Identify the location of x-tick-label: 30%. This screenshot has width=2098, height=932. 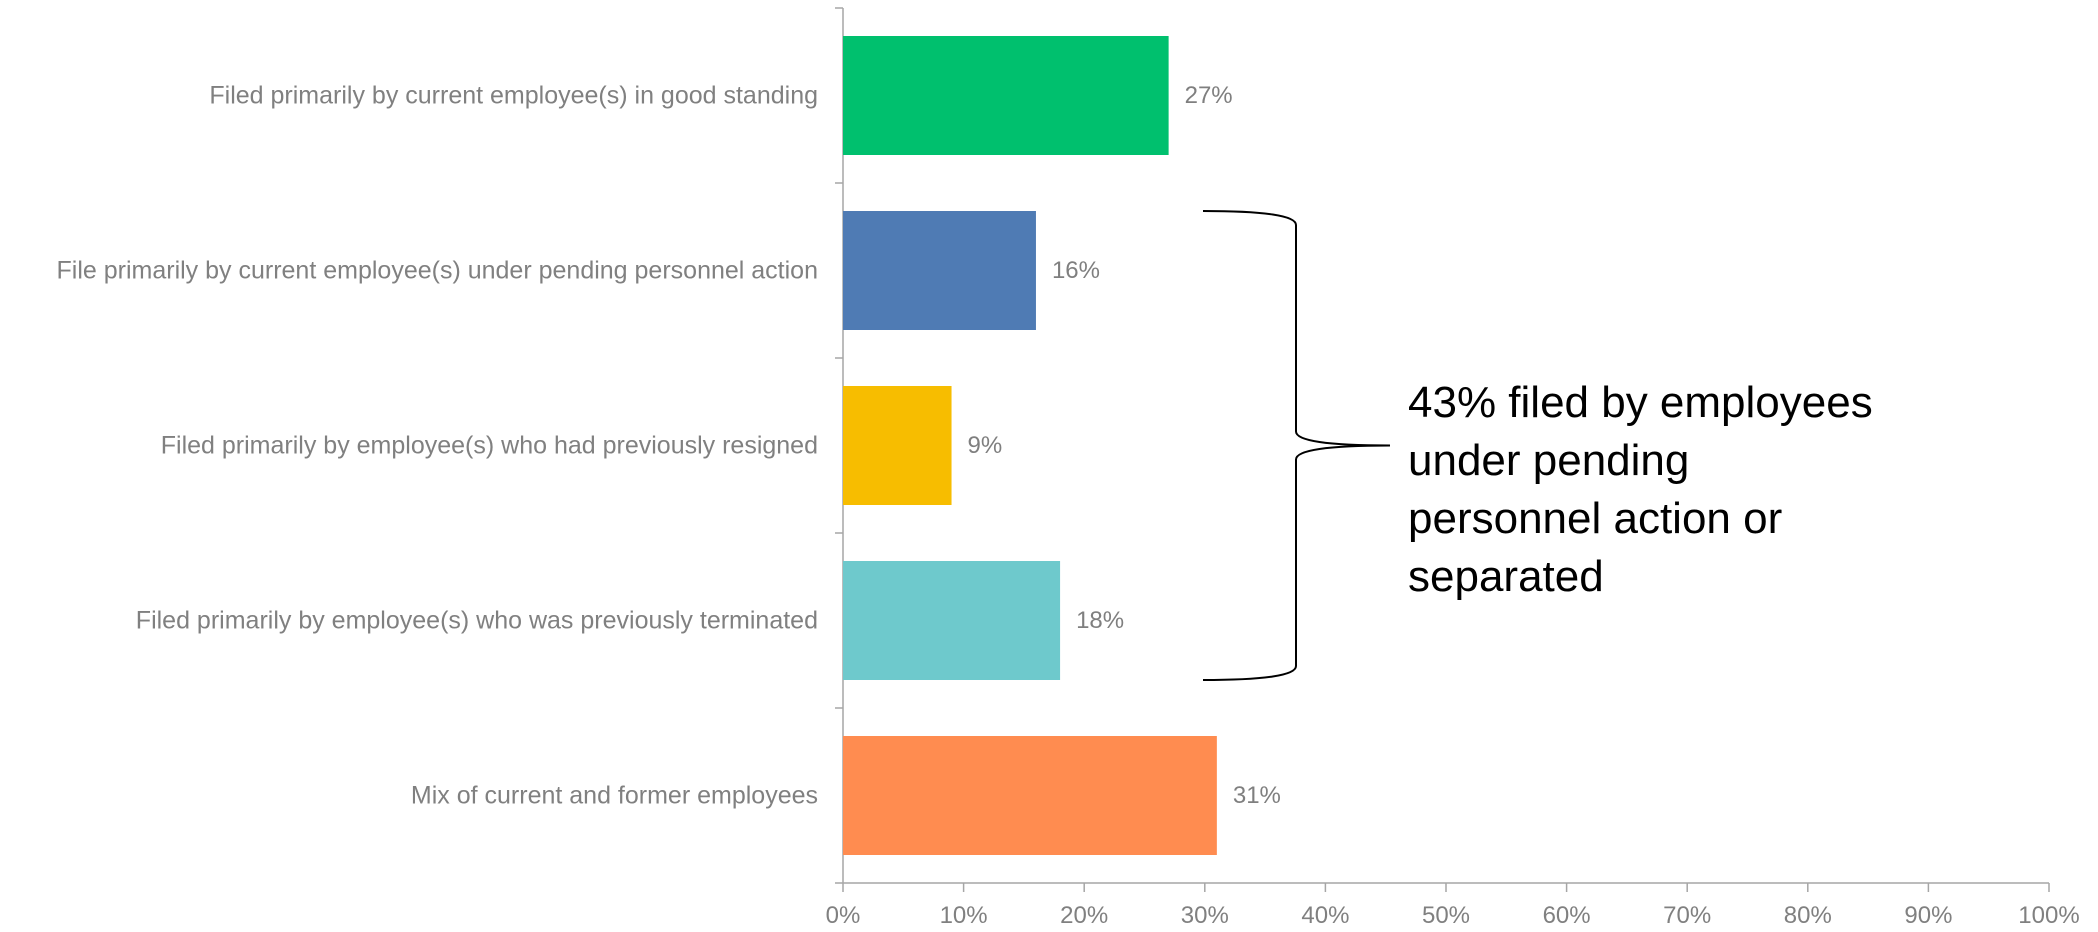
(1205, 915).